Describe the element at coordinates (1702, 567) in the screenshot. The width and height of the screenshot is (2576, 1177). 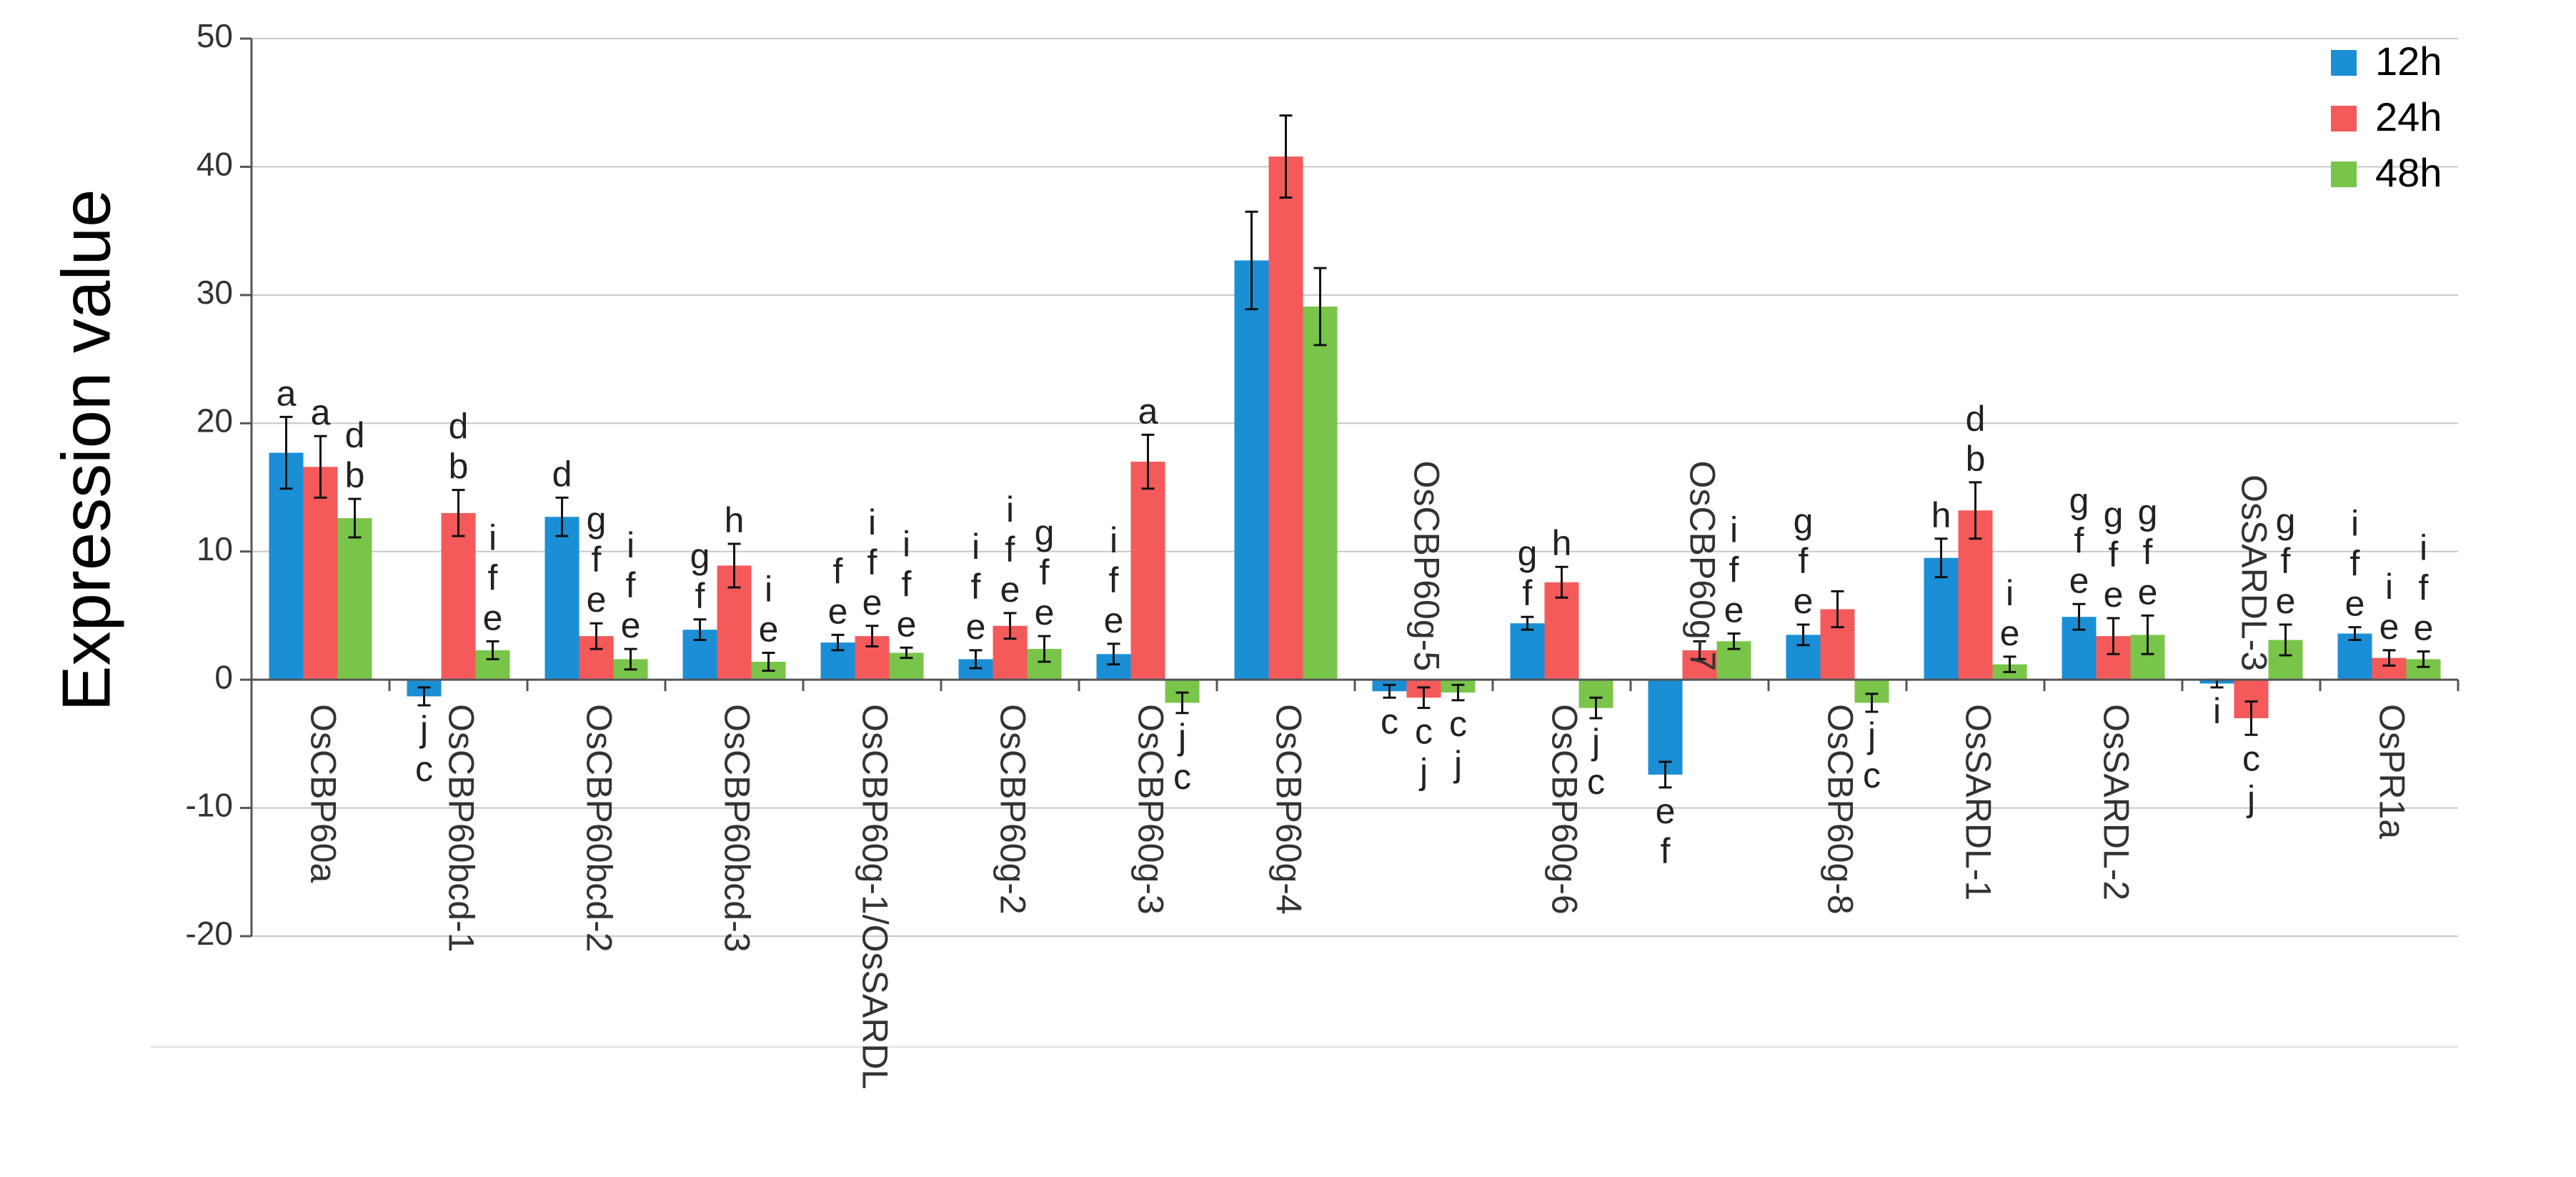
I see `category-label: OsCBP60g-7` at that location.